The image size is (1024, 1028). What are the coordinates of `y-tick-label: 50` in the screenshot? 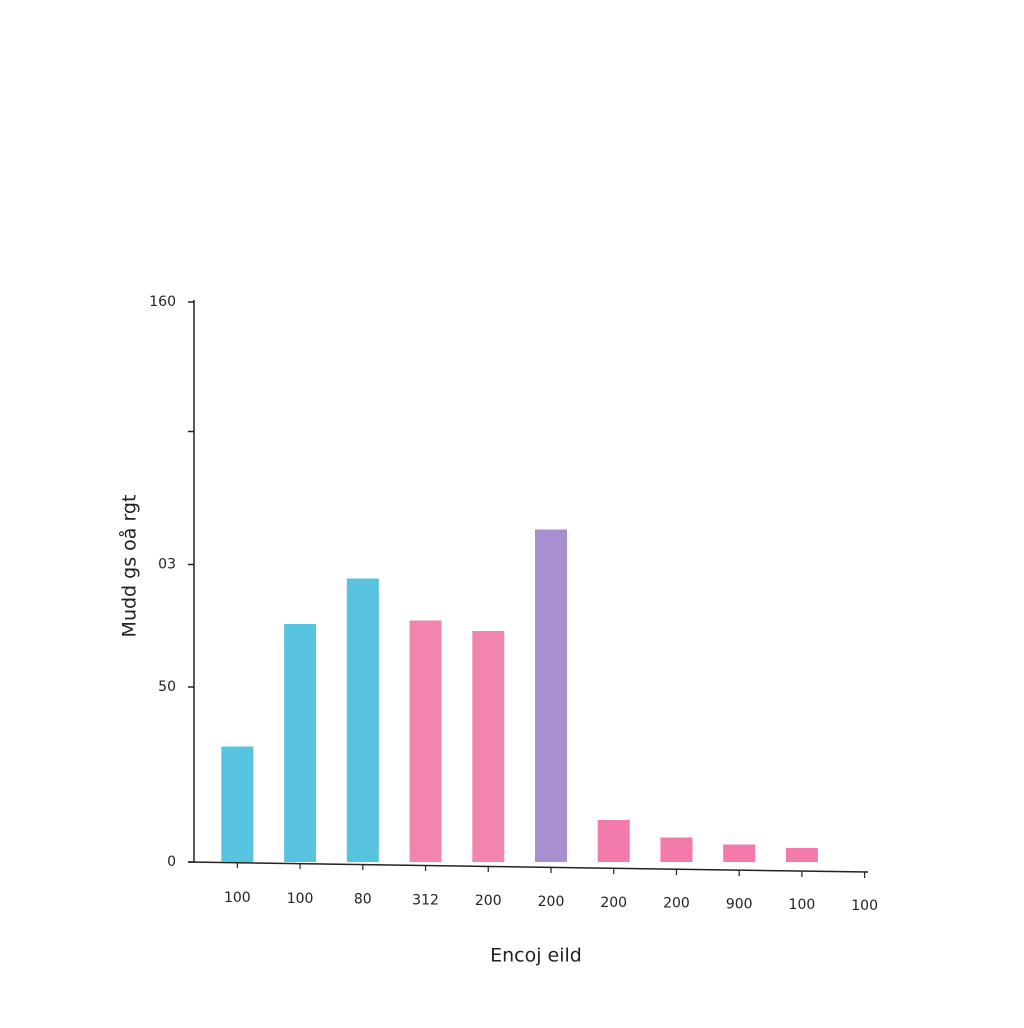 It's located at (167, 687).